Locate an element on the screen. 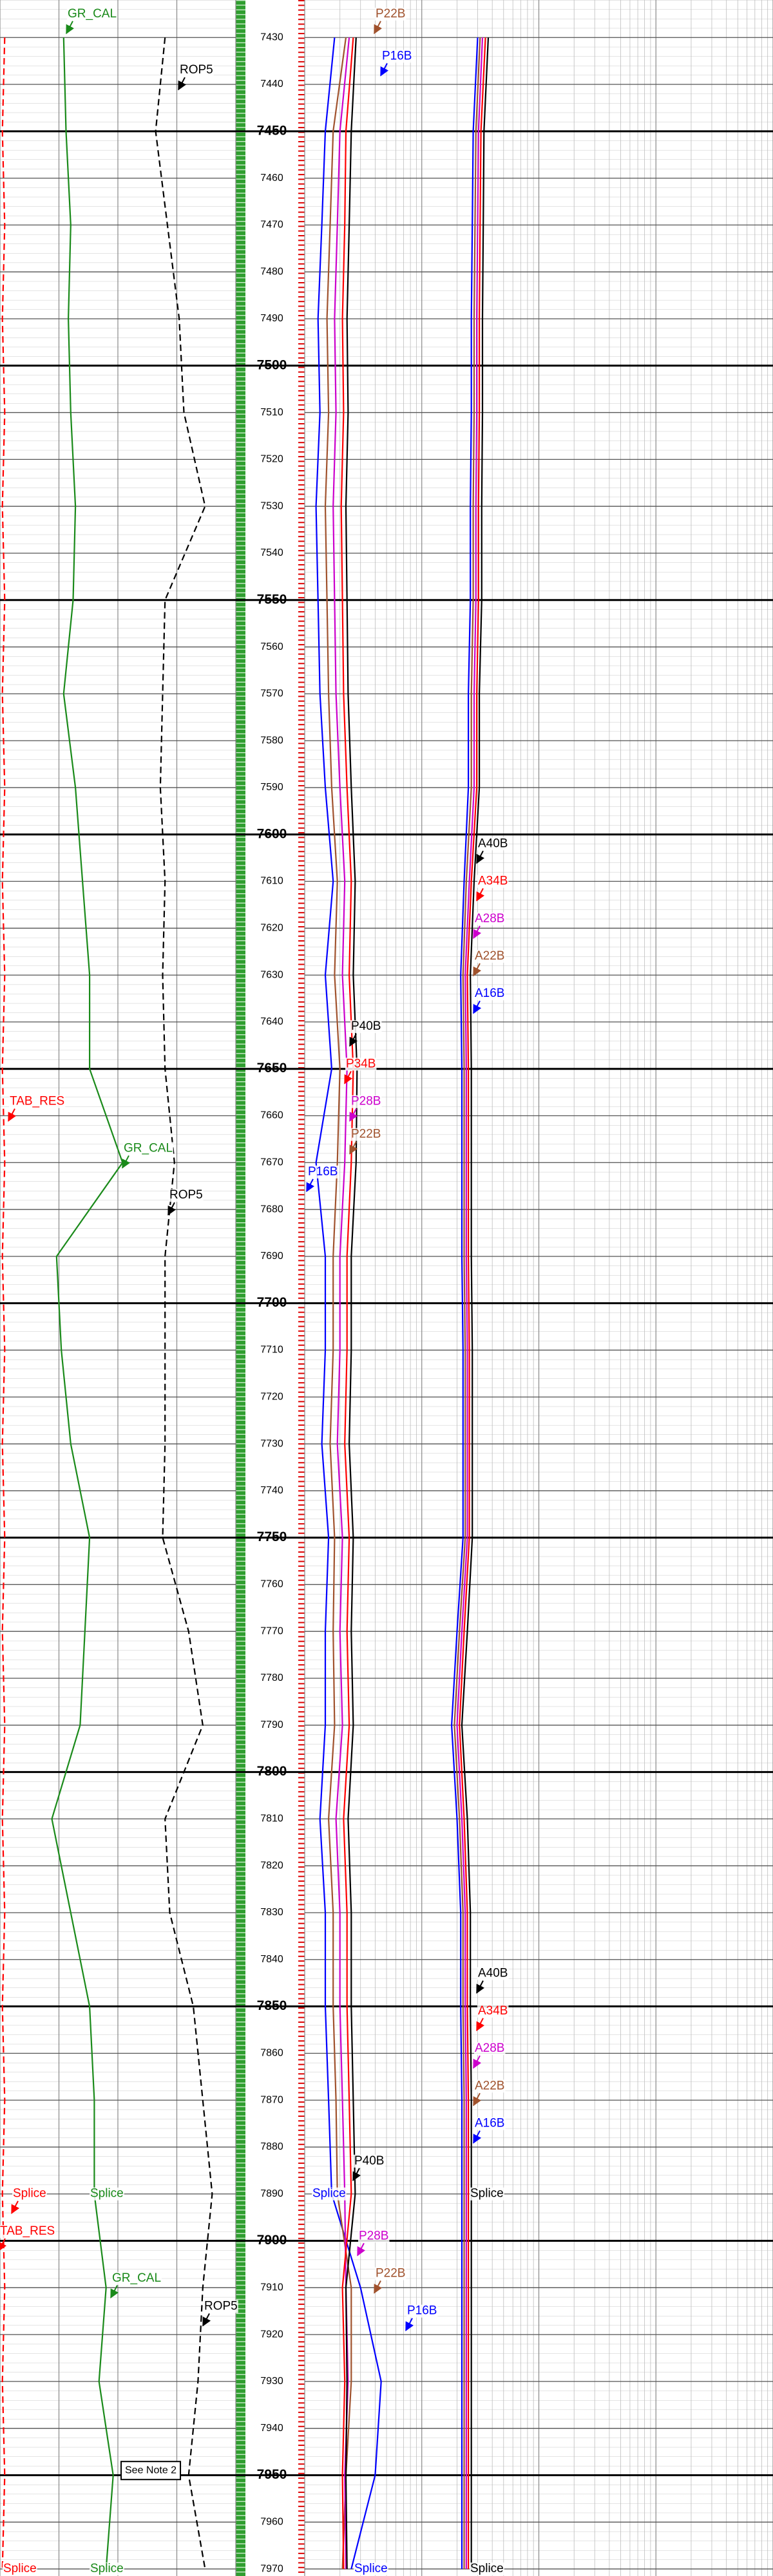 Image resolution: width=773 pixels, height=2576 pixels. curve-label: ROP5 is located at coordinates (186, 1195).